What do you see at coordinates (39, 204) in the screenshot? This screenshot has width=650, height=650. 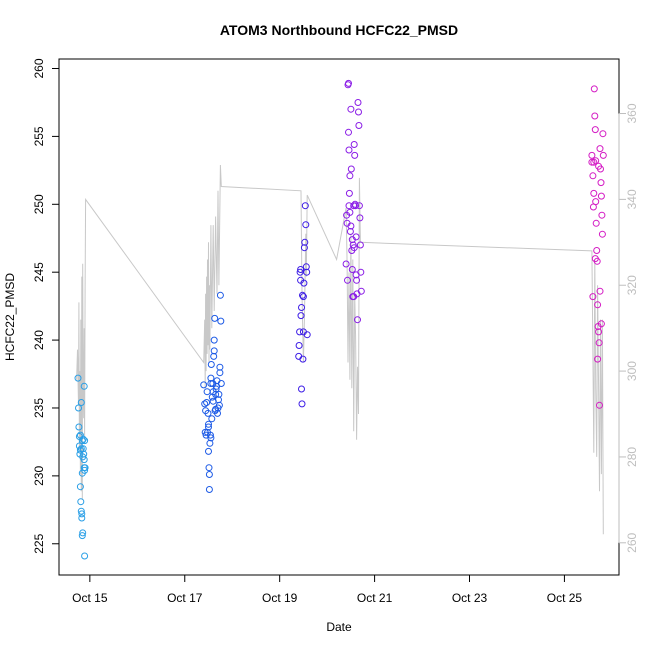 I see `y-tick-label: 250` at bounding box center [39, 204].